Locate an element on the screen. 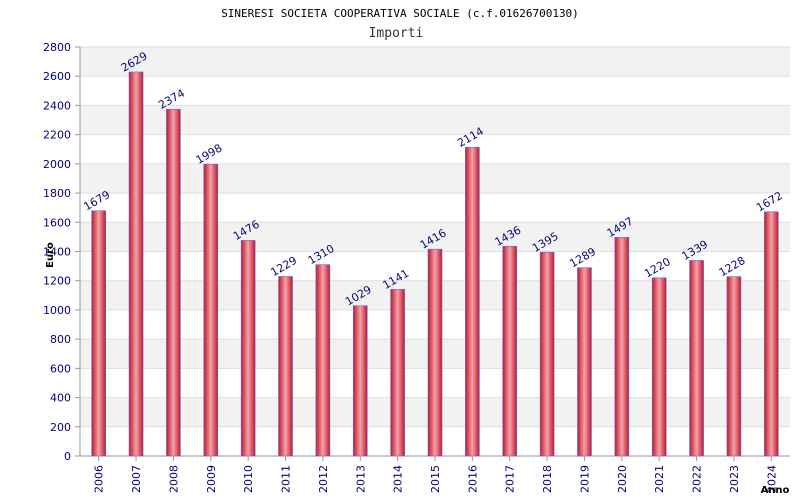 Image resolution: width=800 pixels, height=500 pixels. x-tick-label: 2013 is located at coordinates (360, 479).